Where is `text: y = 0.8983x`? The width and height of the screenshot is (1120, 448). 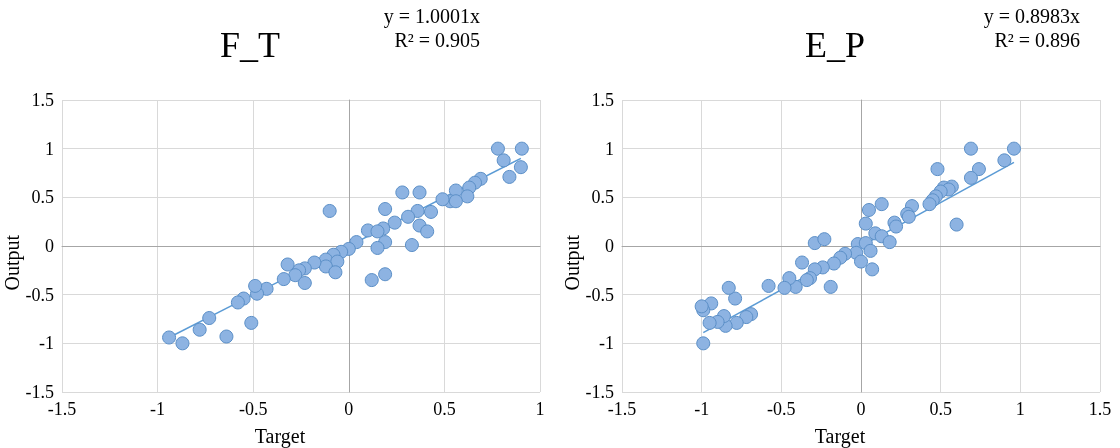 text: y = 0.8983x is located at coordinates (1031, 16).